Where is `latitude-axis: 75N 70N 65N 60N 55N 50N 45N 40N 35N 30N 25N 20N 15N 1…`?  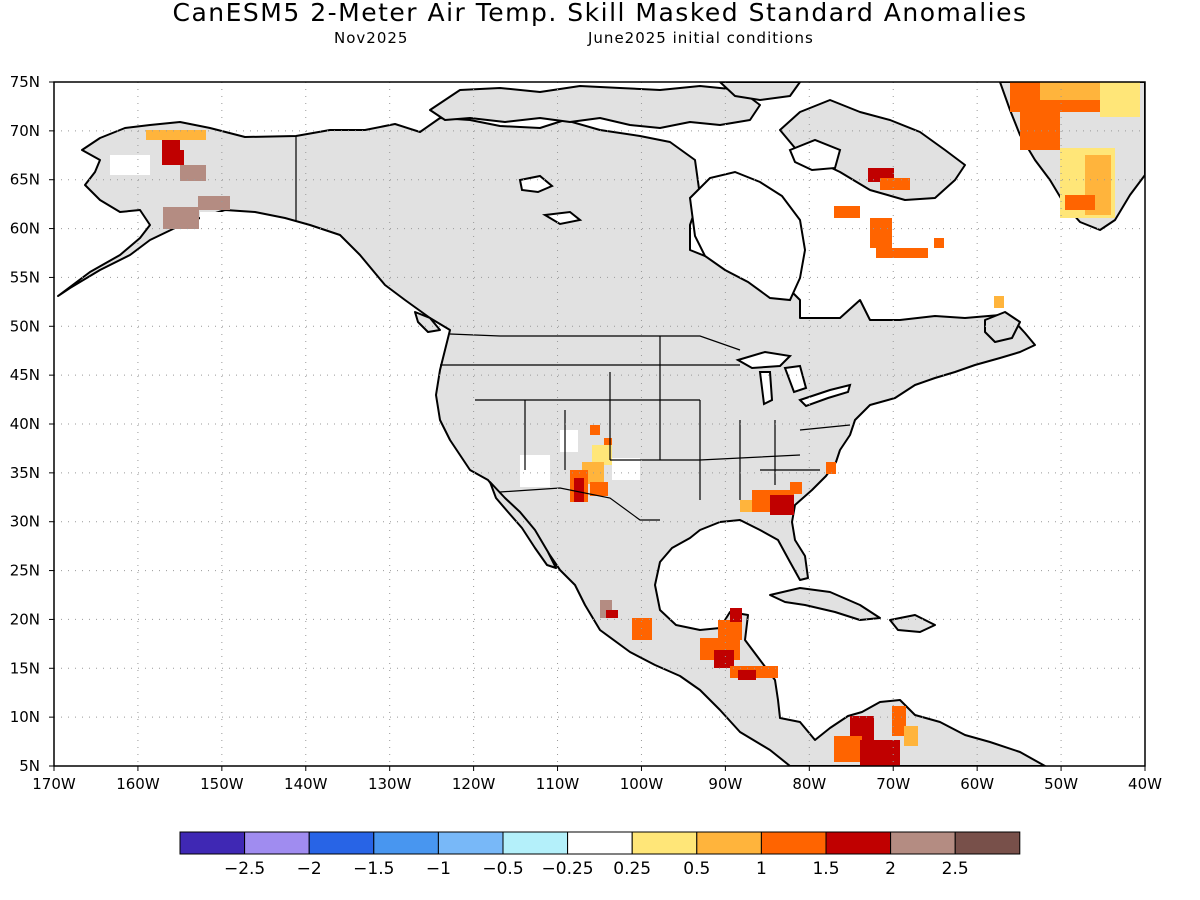 latitude-axis: 75N 70N 65N 60N 55N 50N 45N 40N 35N 30N 25N 20N 15N 1… is located at coordinates (32, 424).